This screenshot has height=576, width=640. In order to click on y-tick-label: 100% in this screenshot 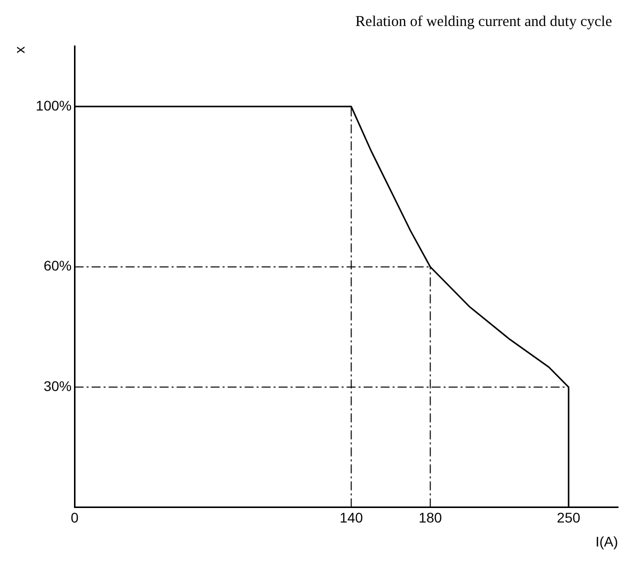, I will do `click(54, 105)`.